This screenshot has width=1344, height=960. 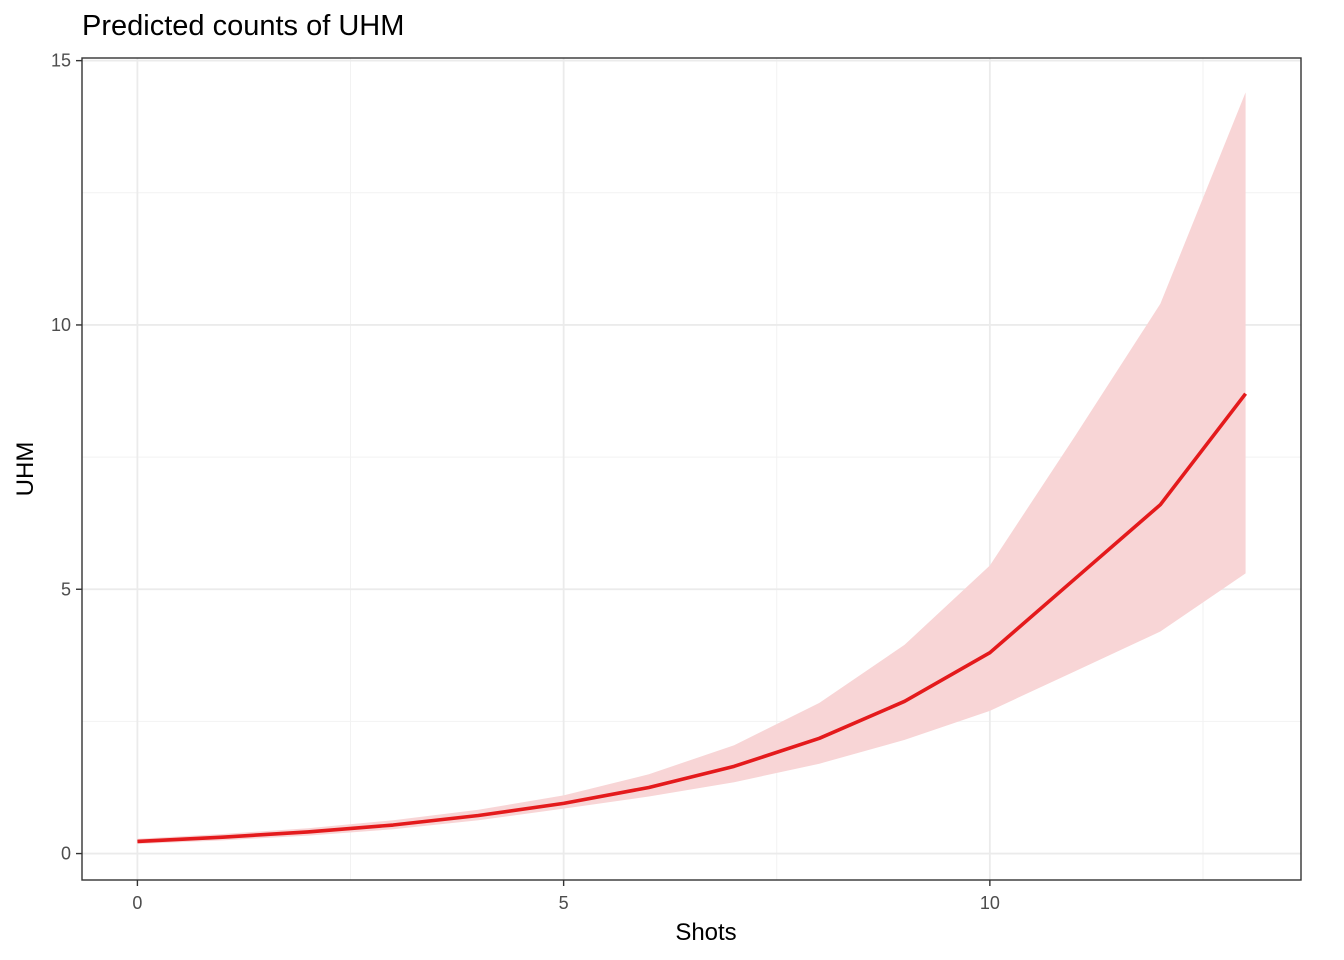 I want to click on chart-title: Predicted counts of UHM, so click(x=243, y=26).